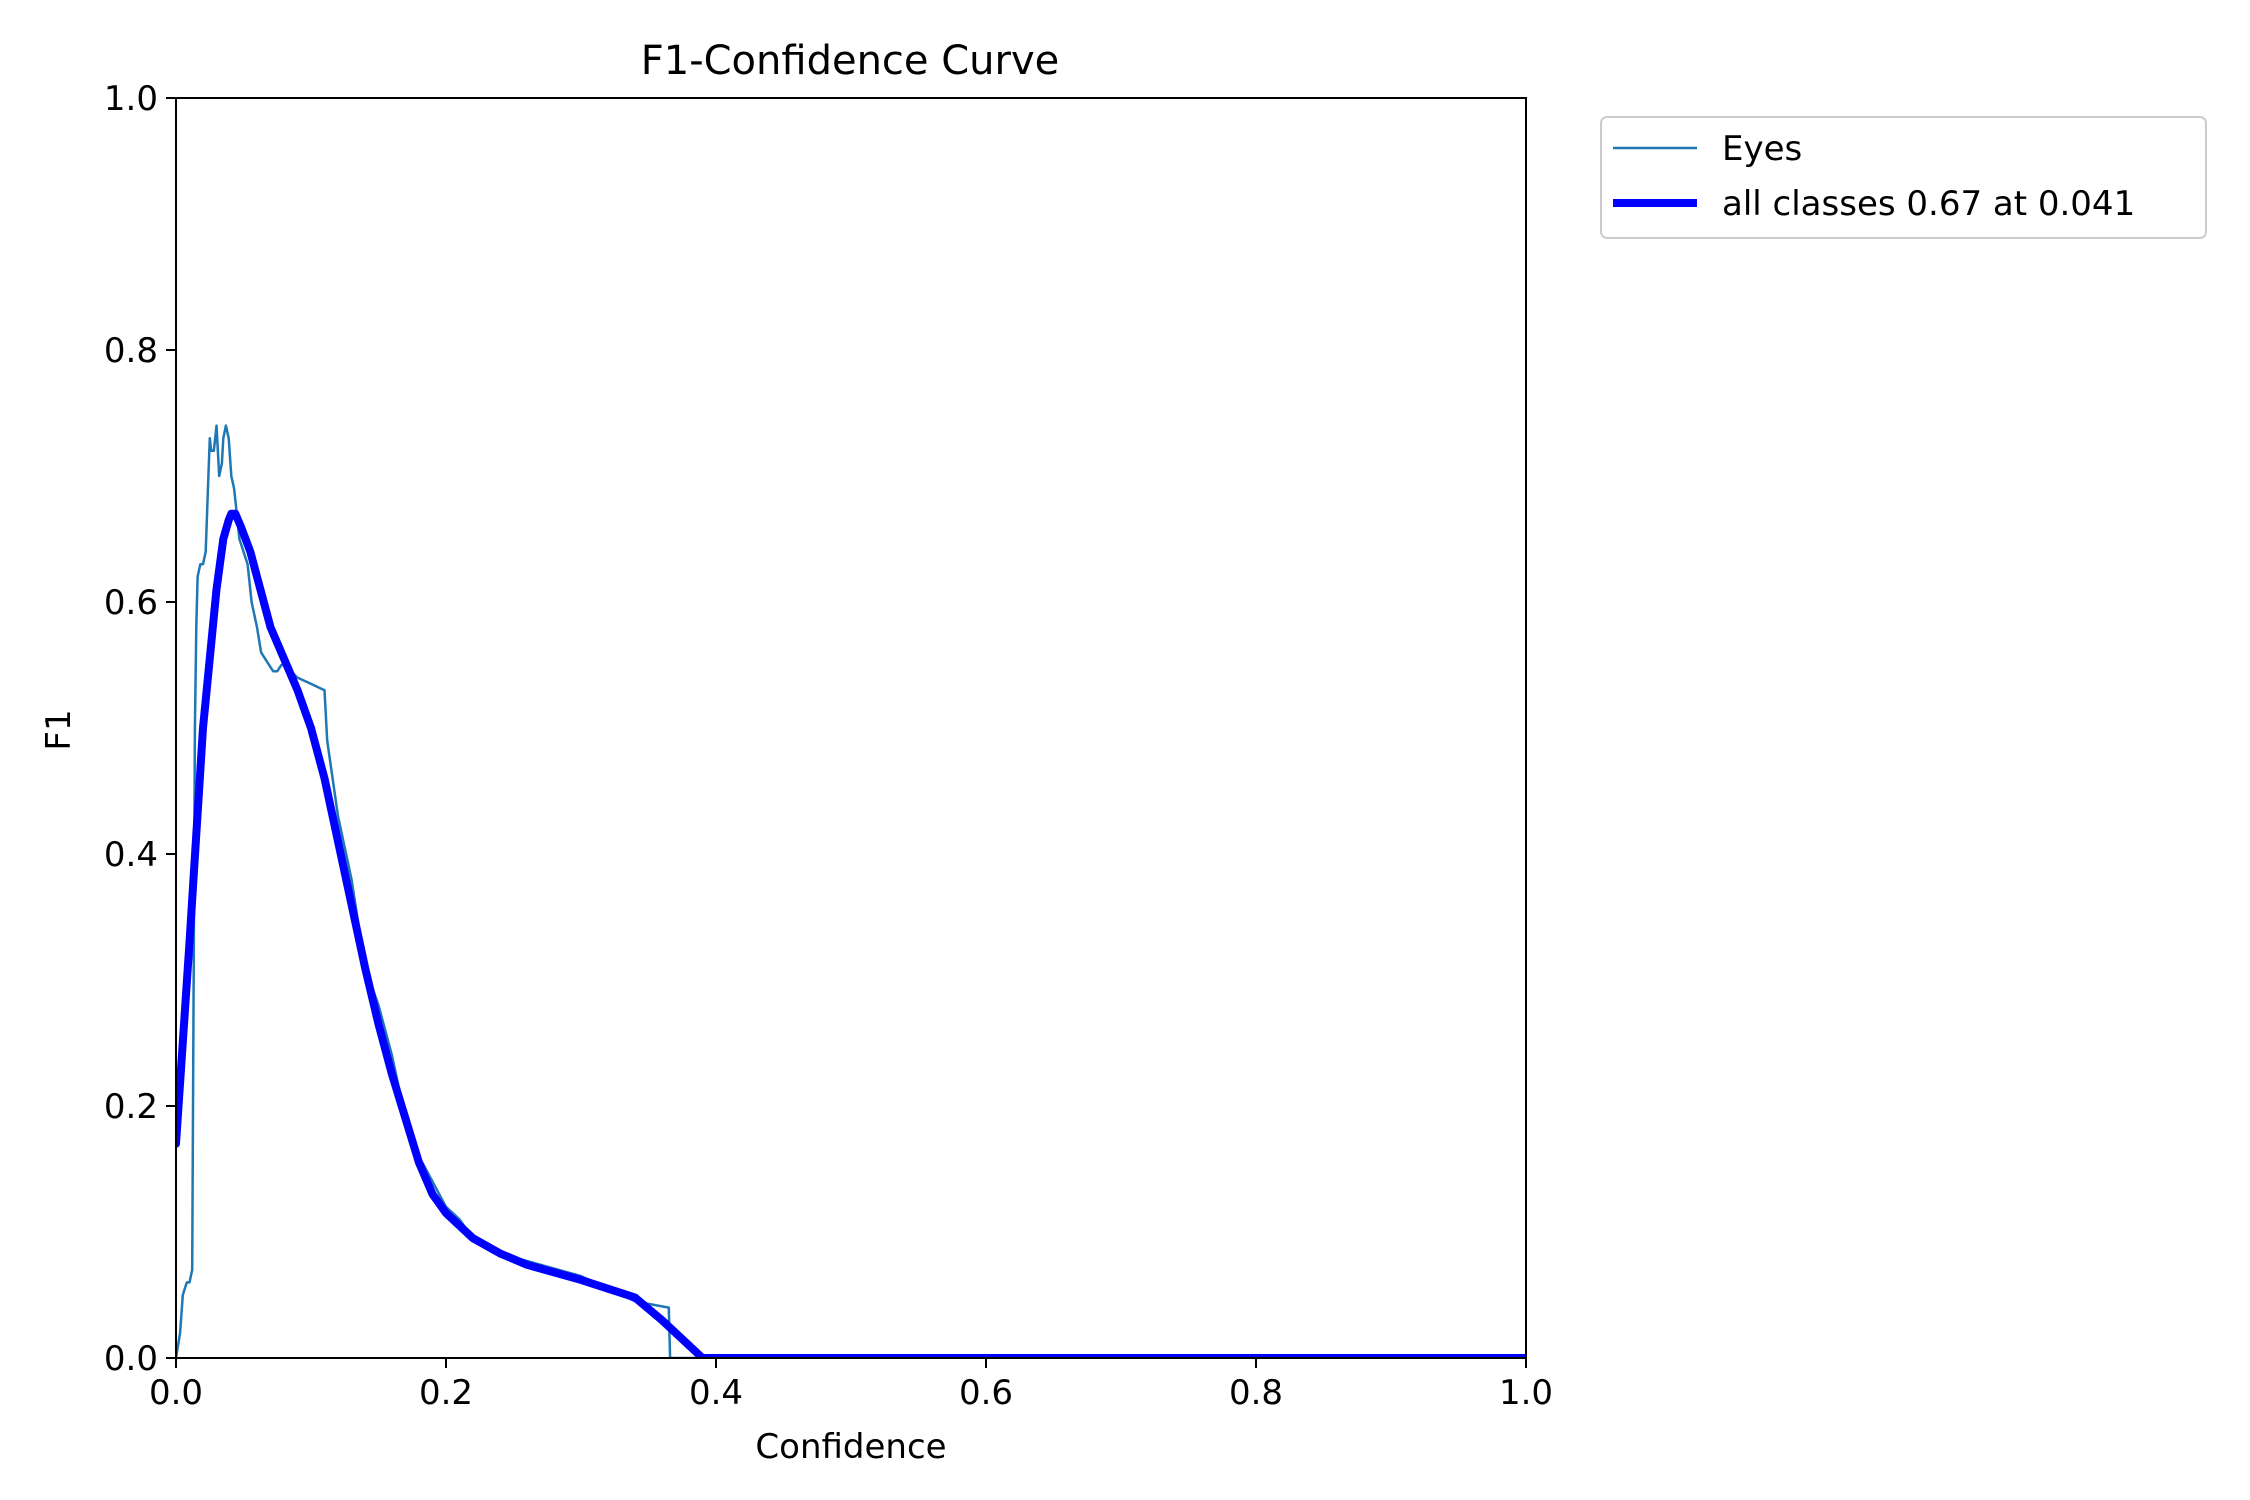  Describe the element at coordinates (140, 729) in the screenshot. I see `y-axis: 0.0 0.2 0.4 0.6 0.8 1.0` at that location.